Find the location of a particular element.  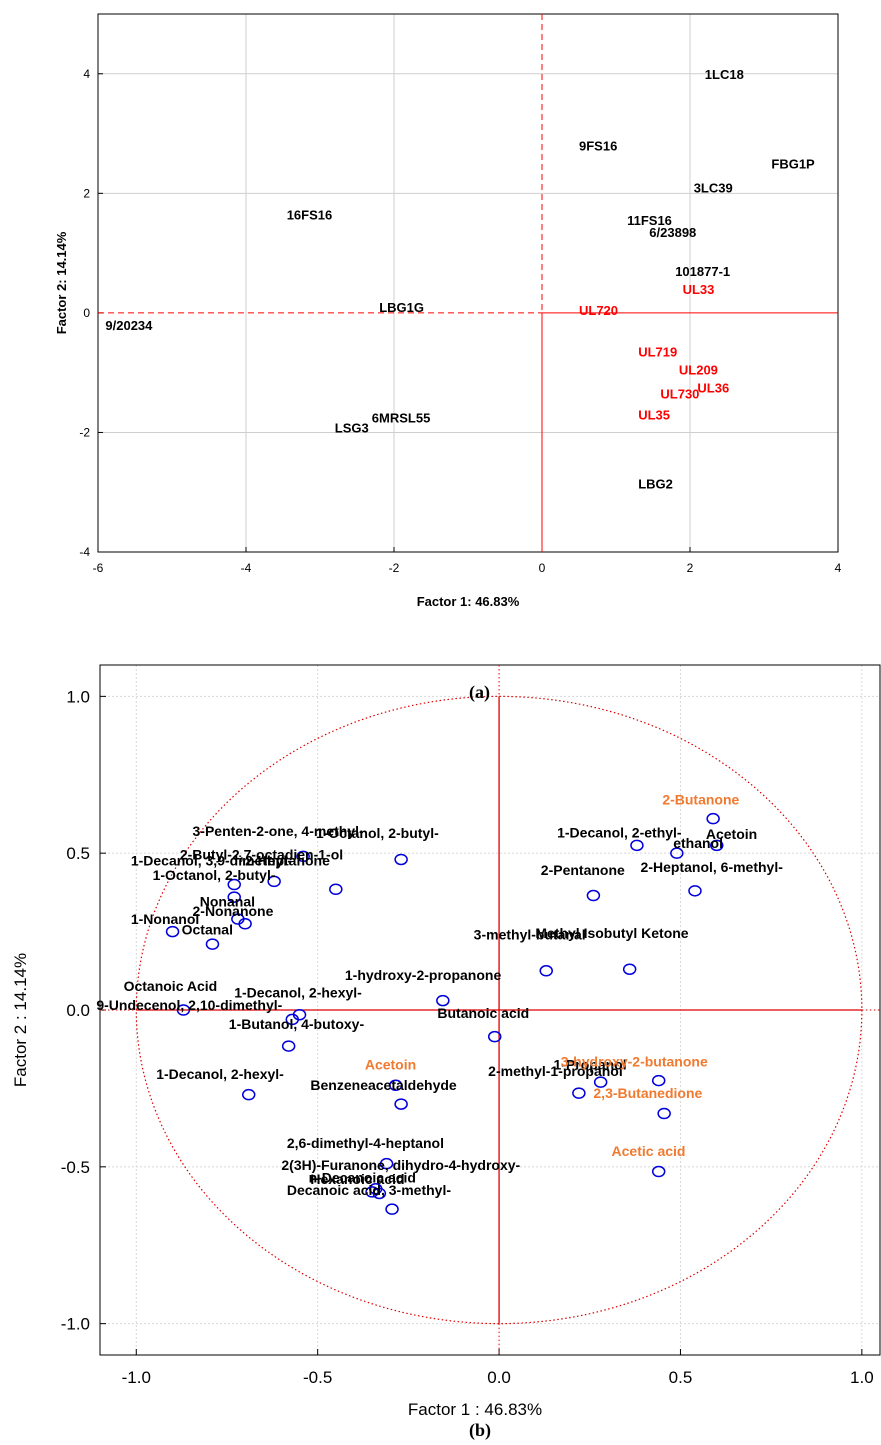

point-label: 6MRSL55 is located at coordinates (401, 418).